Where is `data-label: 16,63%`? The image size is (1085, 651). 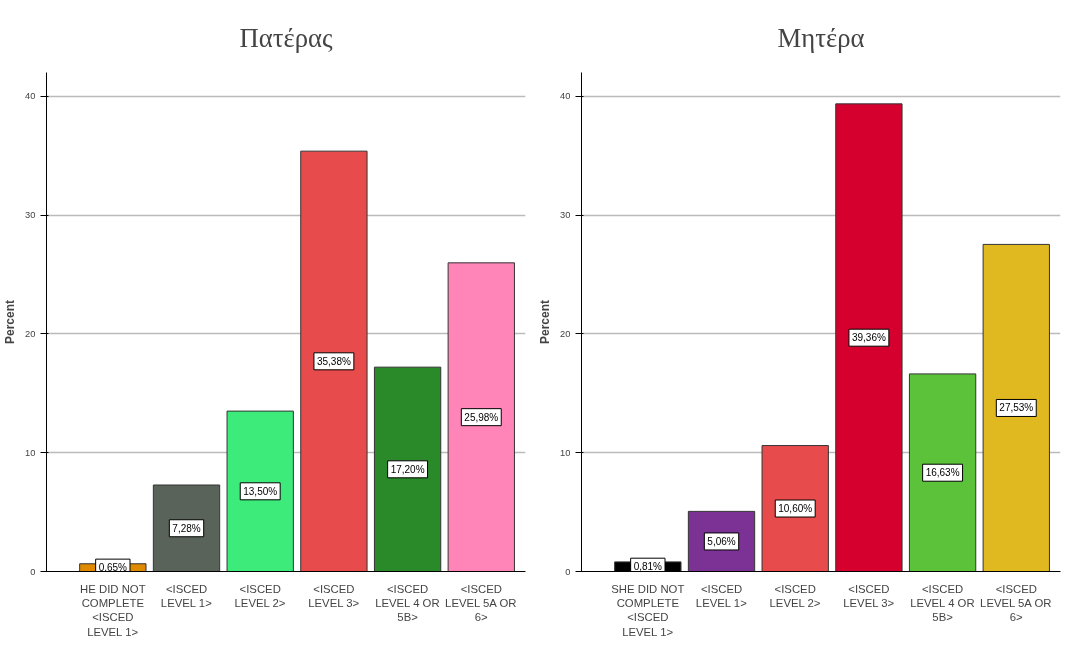
data-label: 16,63% is located at coordinates (942, 473).